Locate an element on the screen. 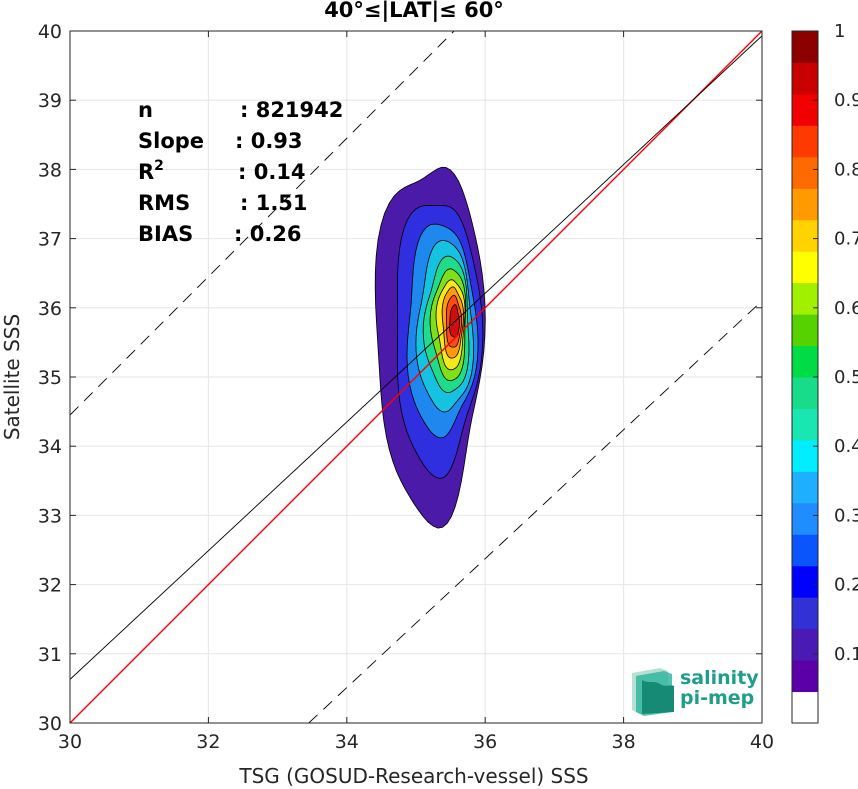 Image resolution: width=858 pixels, height=789 pixels. x-tick-label: 40 is located at coordinates (762, 742).